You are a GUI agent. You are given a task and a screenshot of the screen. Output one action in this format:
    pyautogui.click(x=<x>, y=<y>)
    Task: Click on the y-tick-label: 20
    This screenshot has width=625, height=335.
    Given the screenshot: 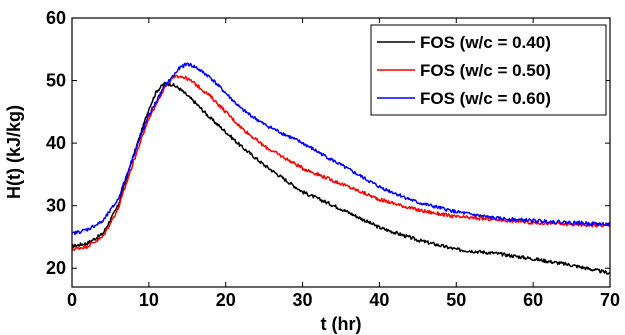 What is the action you would take?
    pyautogui.click(x=56, y=268)
    